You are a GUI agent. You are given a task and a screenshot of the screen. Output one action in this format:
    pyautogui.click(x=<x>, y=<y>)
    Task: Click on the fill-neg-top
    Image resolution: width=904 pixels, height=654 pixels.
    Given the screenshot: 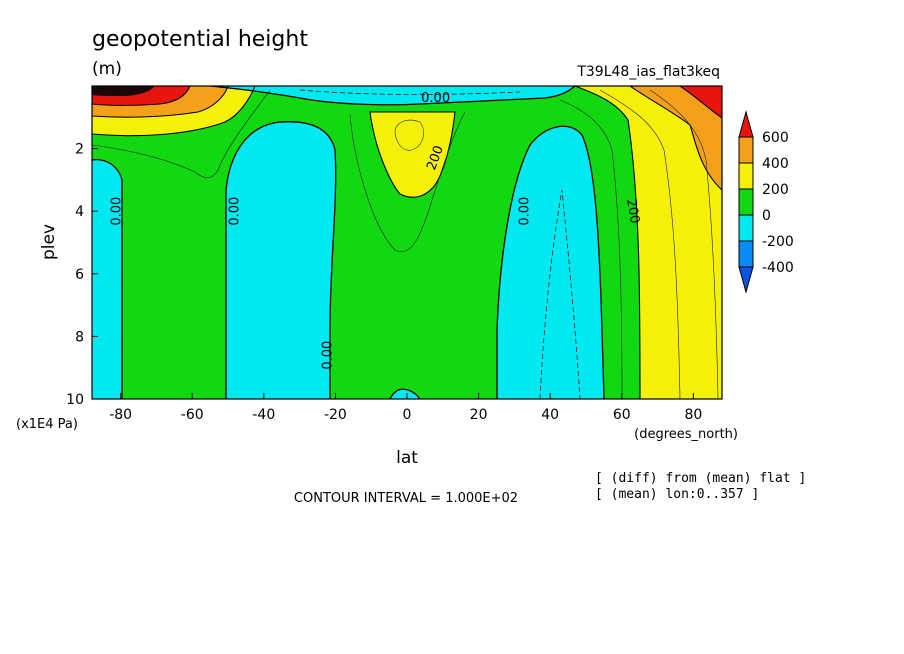 What is the action you would take?
    pyautogui.click(x=392, y=95)
    